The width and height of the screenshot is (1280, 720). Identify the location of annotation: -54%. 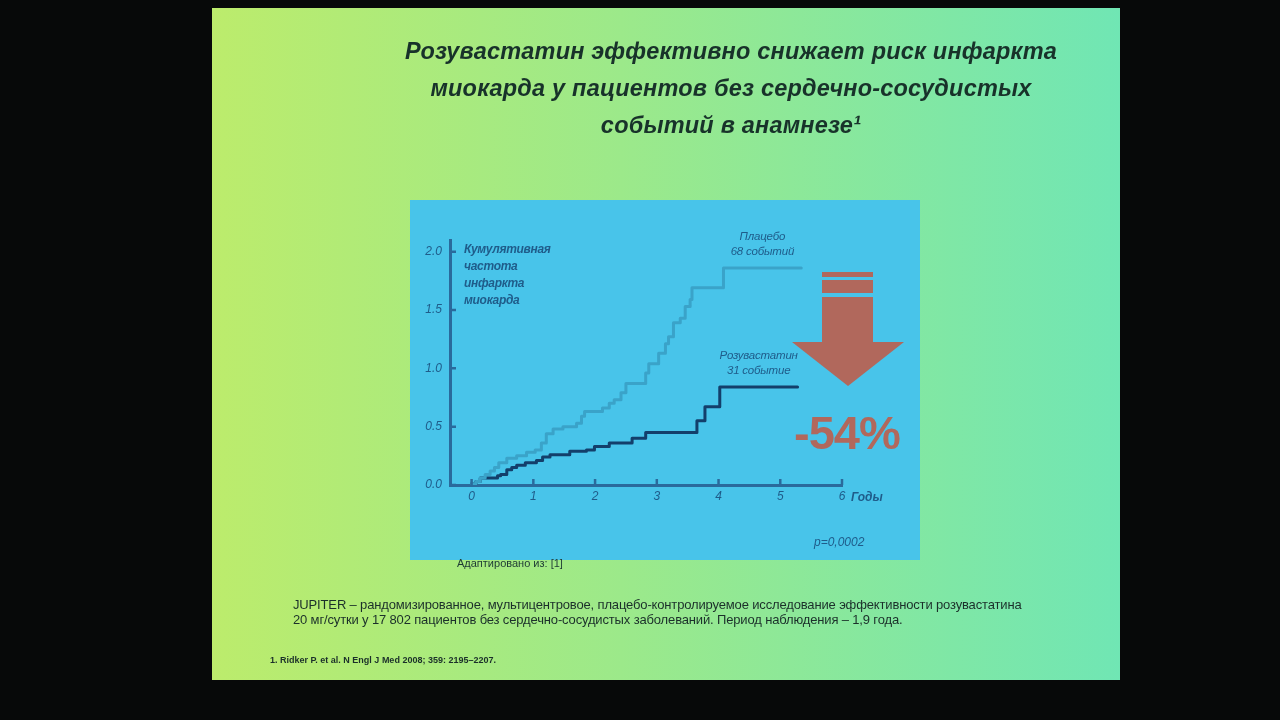
(847, 432).